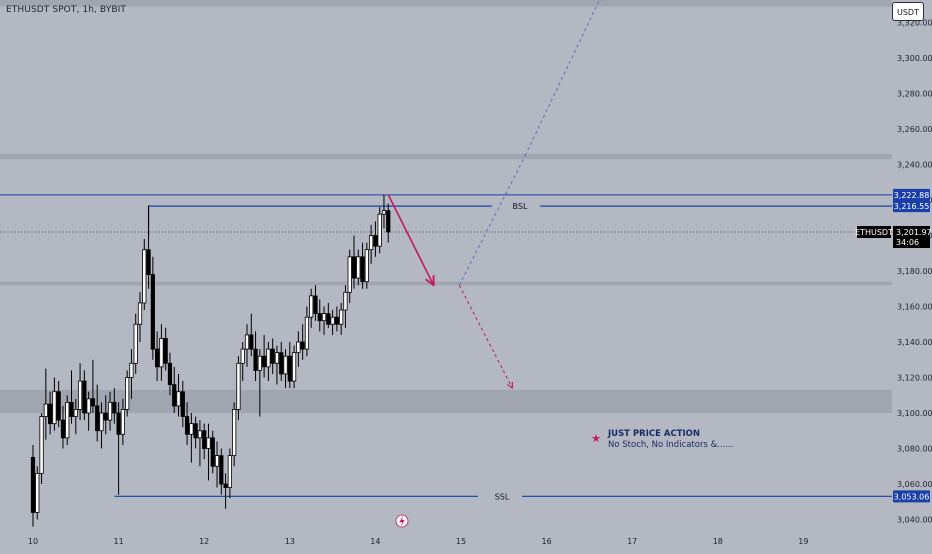 This screenshot has height=554, width=932. Describe the element at coordinates (914, 449) in the screenshot. I see `price-tick-label: 3,080.00` at that location.